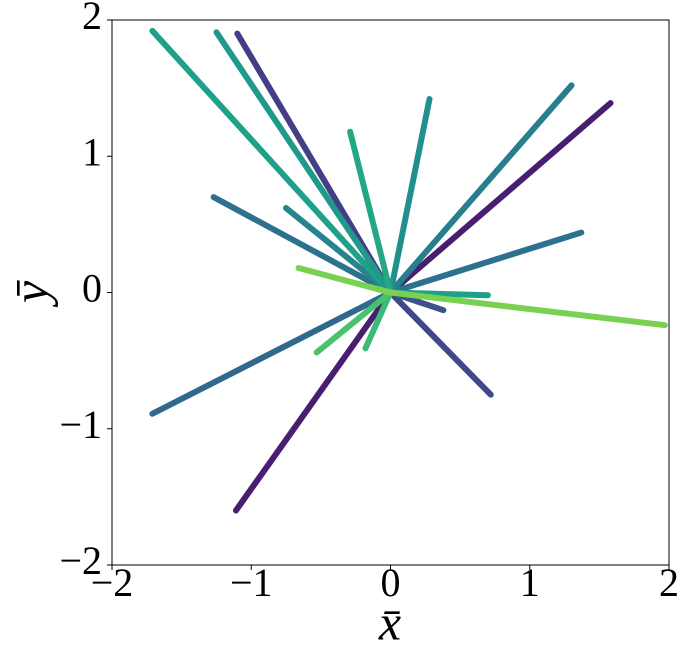 The width and height of the screenshot is (686, 662). What do you see at coordinates (92, 151) in the screenshot?
I see `y-tick-label: 1` at bounding box center [92, 151].